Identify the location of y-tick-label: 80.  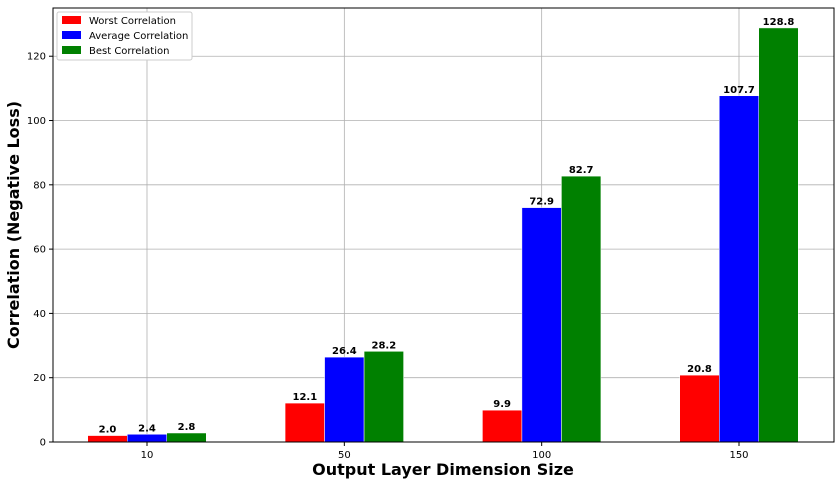
(39, 185).